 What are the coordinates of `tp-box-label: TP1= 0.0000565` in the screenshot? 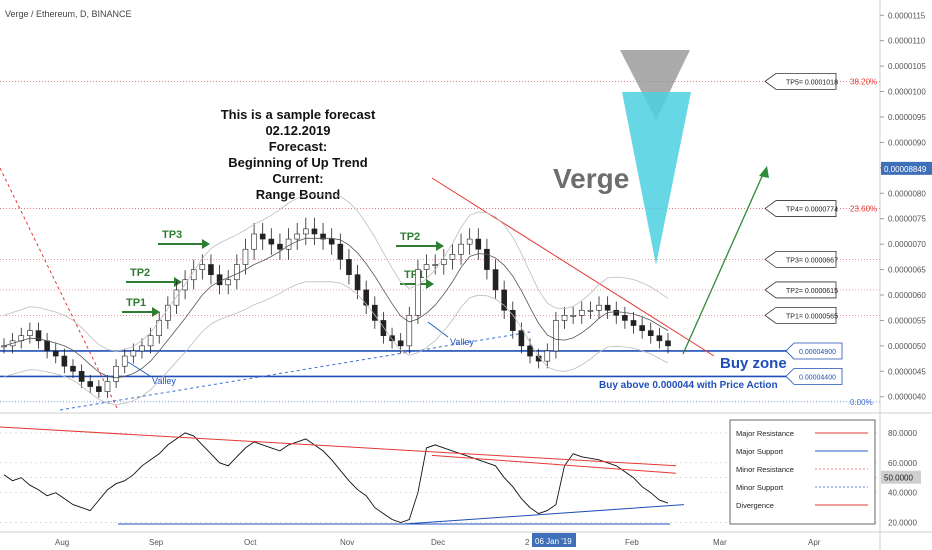 It's located at (812, 316).